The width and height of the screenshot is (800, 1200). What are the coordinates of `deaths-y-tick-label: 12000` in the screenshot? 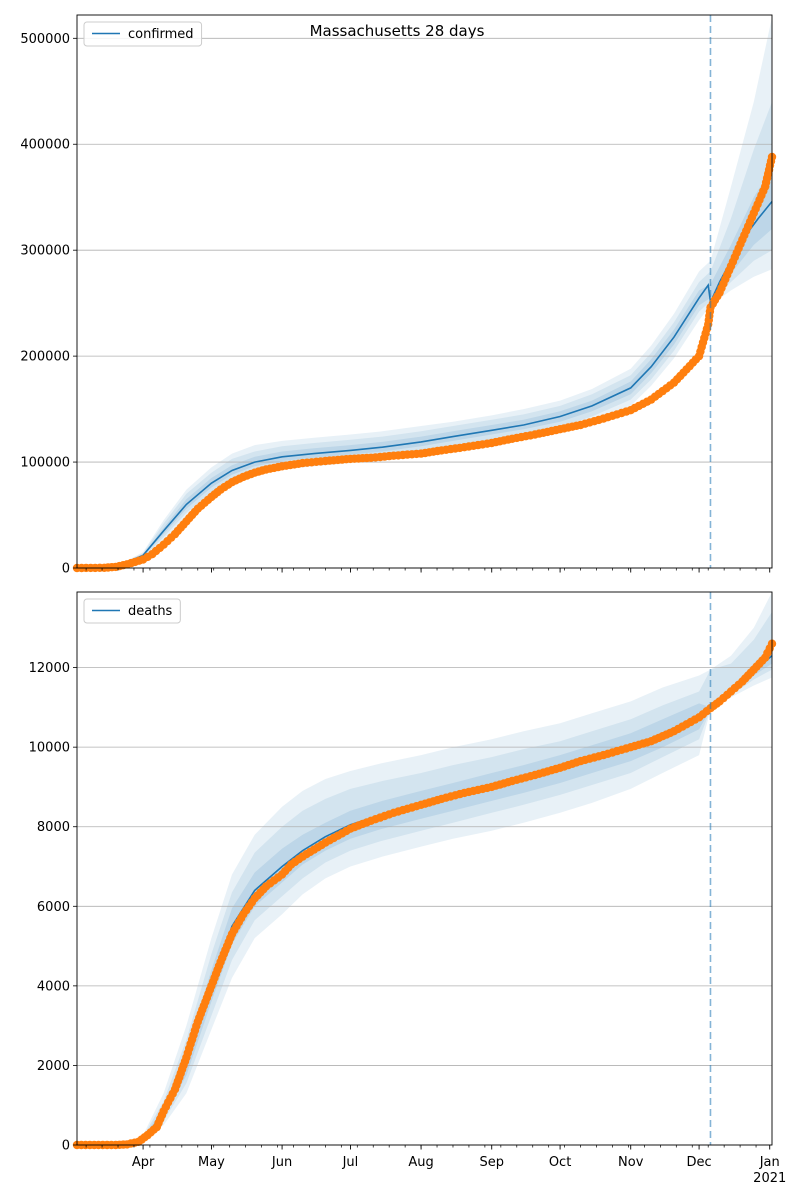 It's located at (49, 668).